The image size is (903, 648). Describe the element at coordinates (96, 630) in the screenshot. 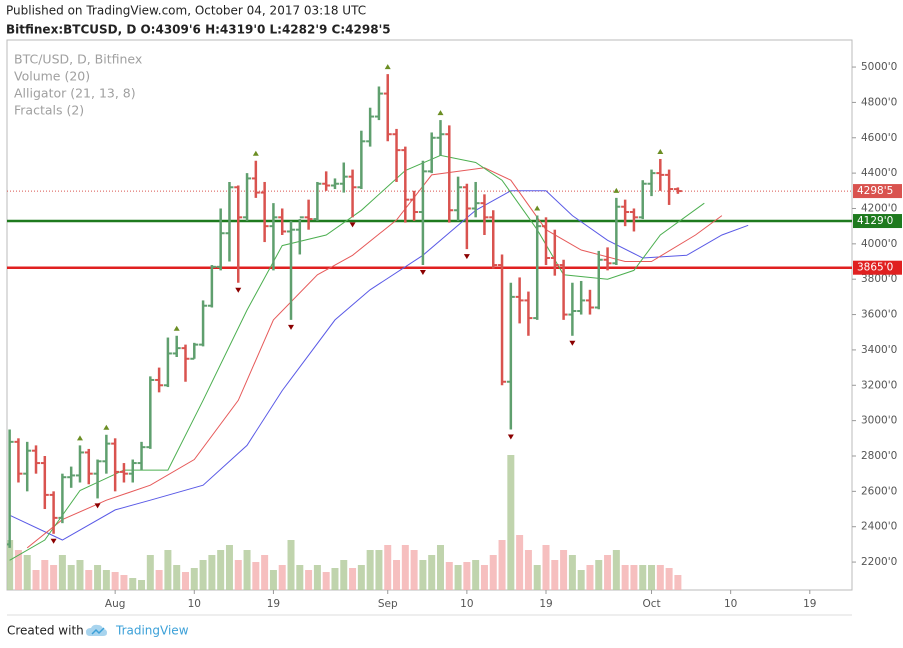

I see `logo` at that location.